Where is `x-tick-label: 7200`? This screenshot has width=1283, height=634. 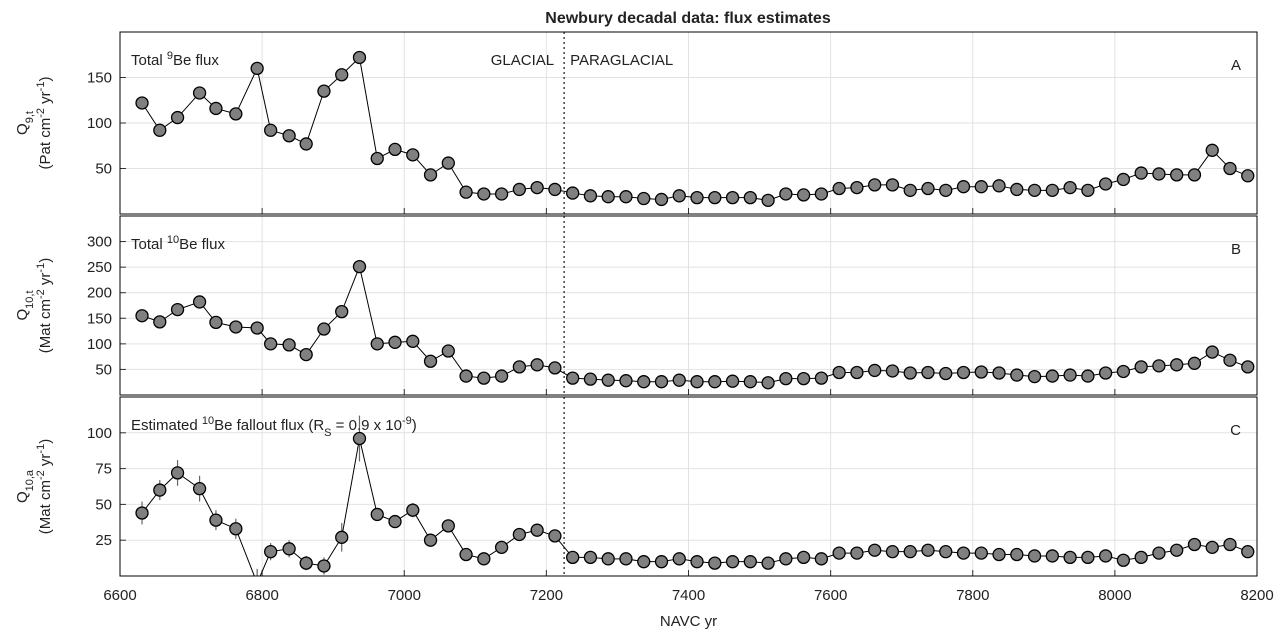 x-tick-label: 7200 is located at coordinates (546, 595).